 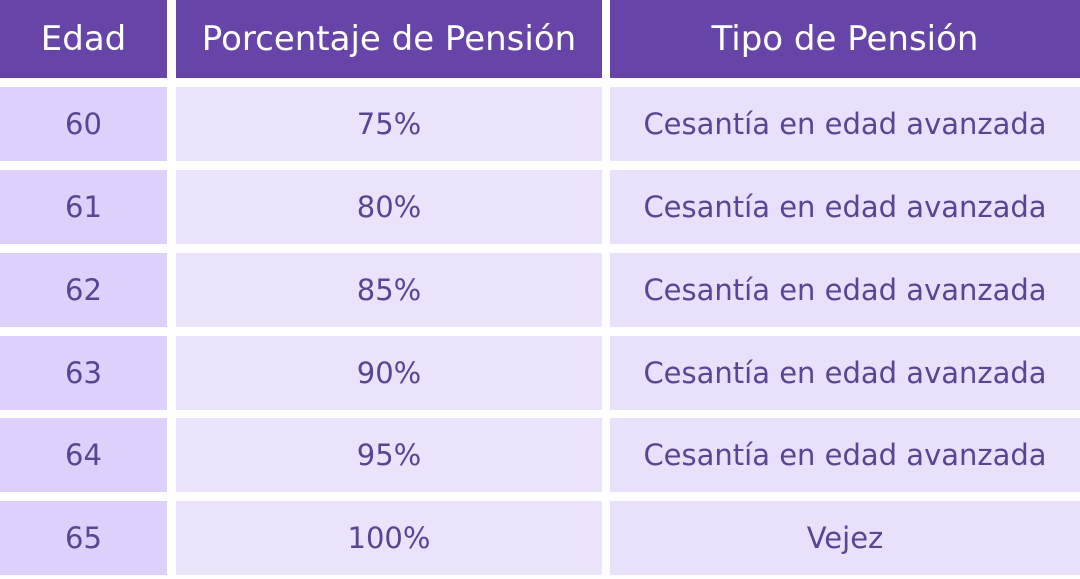 I want to click on cell-porcentaje: 100%, so click(x=389, y=538).